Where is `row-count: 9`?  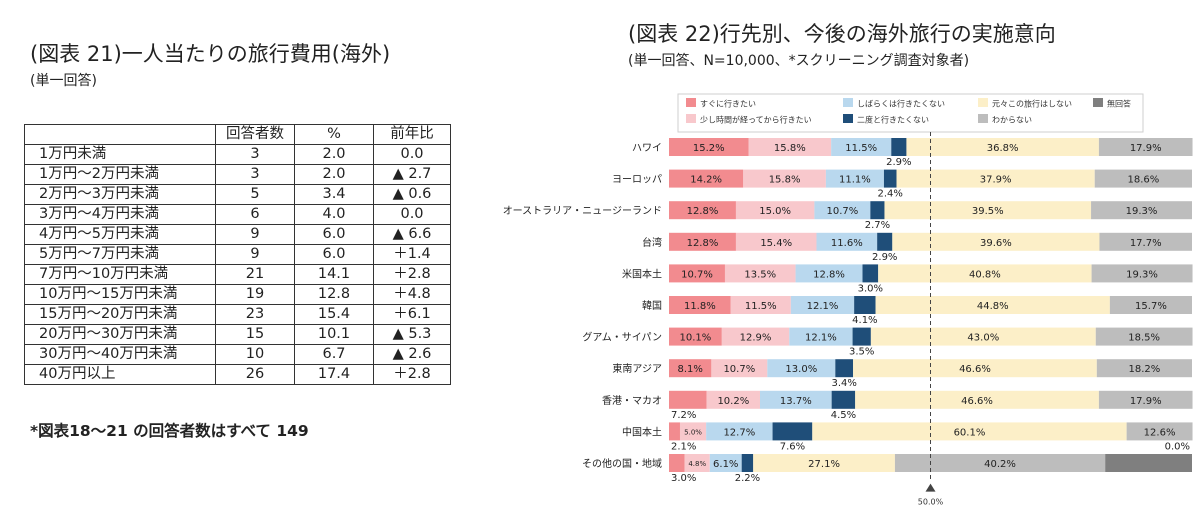 row-count: 9 is located at coordinates (255, 254).